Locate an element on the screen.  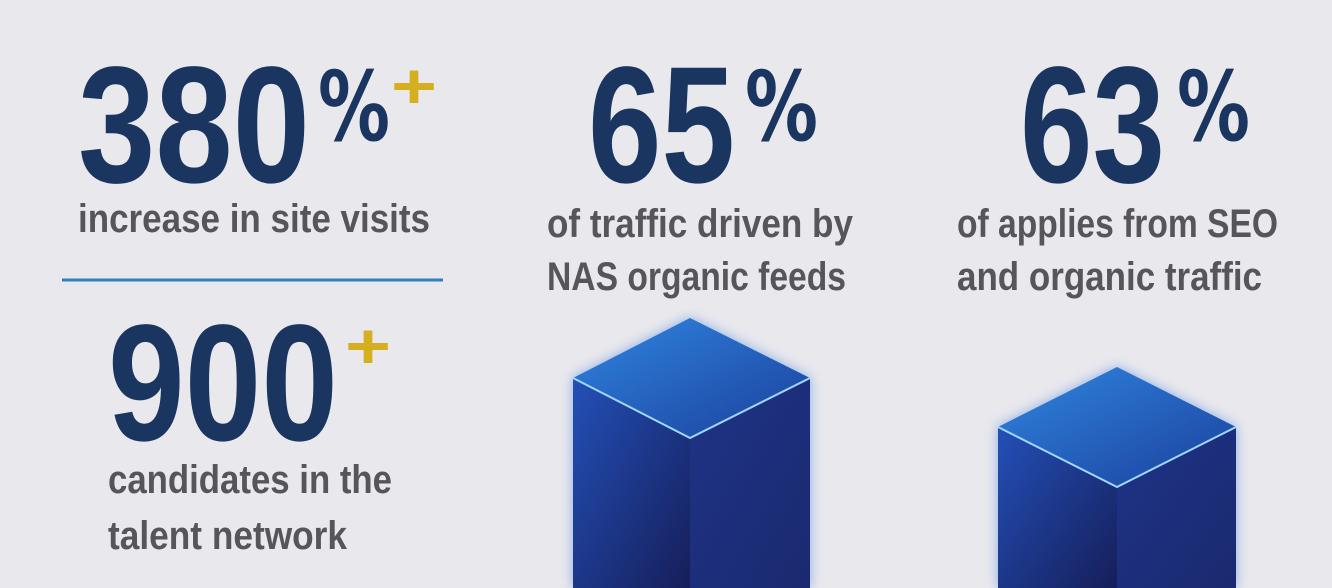
stat-value: 380 is located at coordinates (194, 125).